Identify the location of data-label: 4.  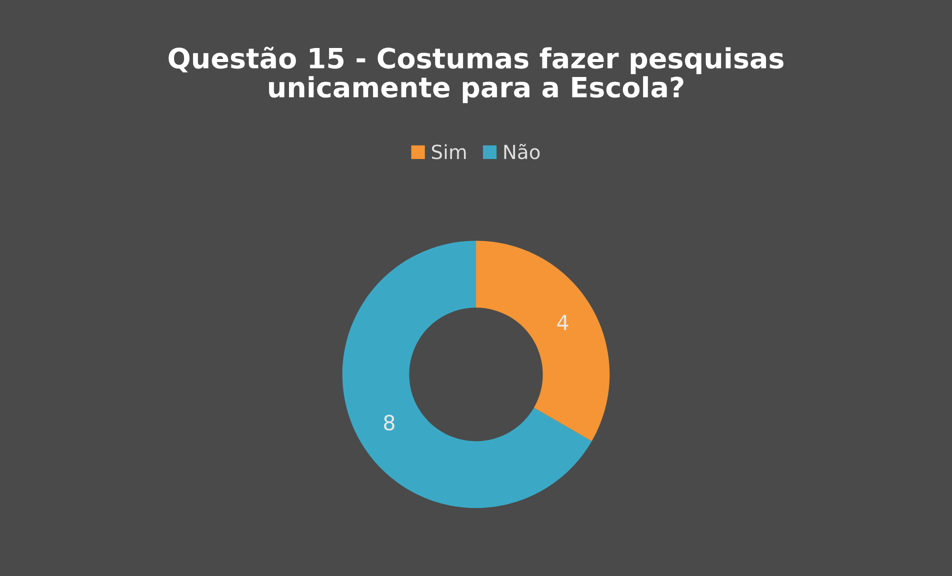
(562, 322).